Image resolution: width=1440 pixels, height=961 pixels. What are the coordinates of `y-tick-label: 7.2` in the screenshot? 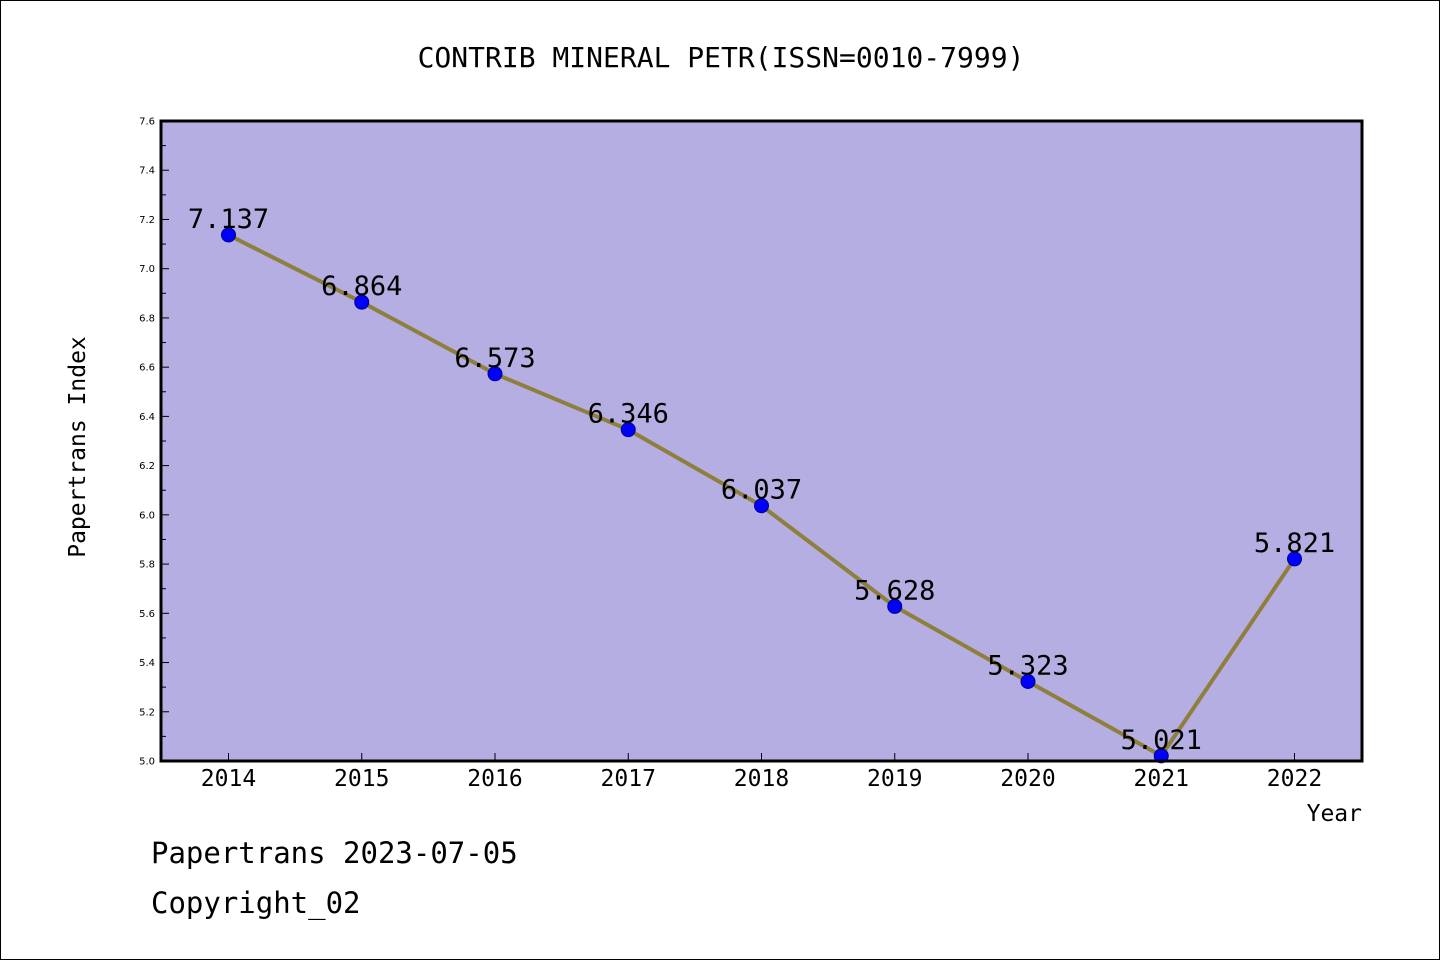 It's located at (147, 220).